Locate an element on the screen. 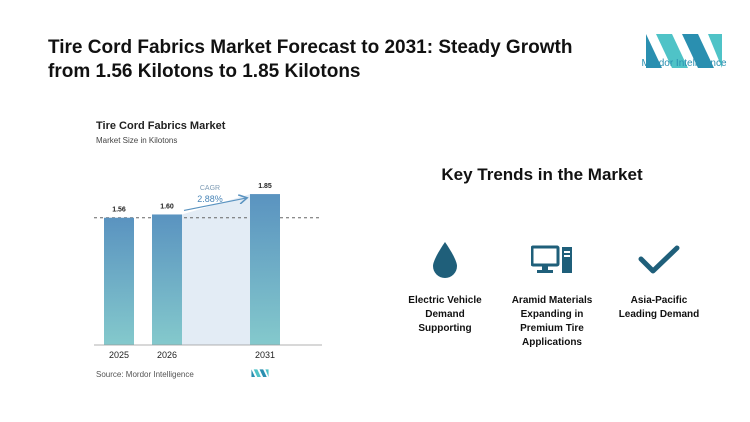  mordor-logo-icon is located at coordinates (684, 51).